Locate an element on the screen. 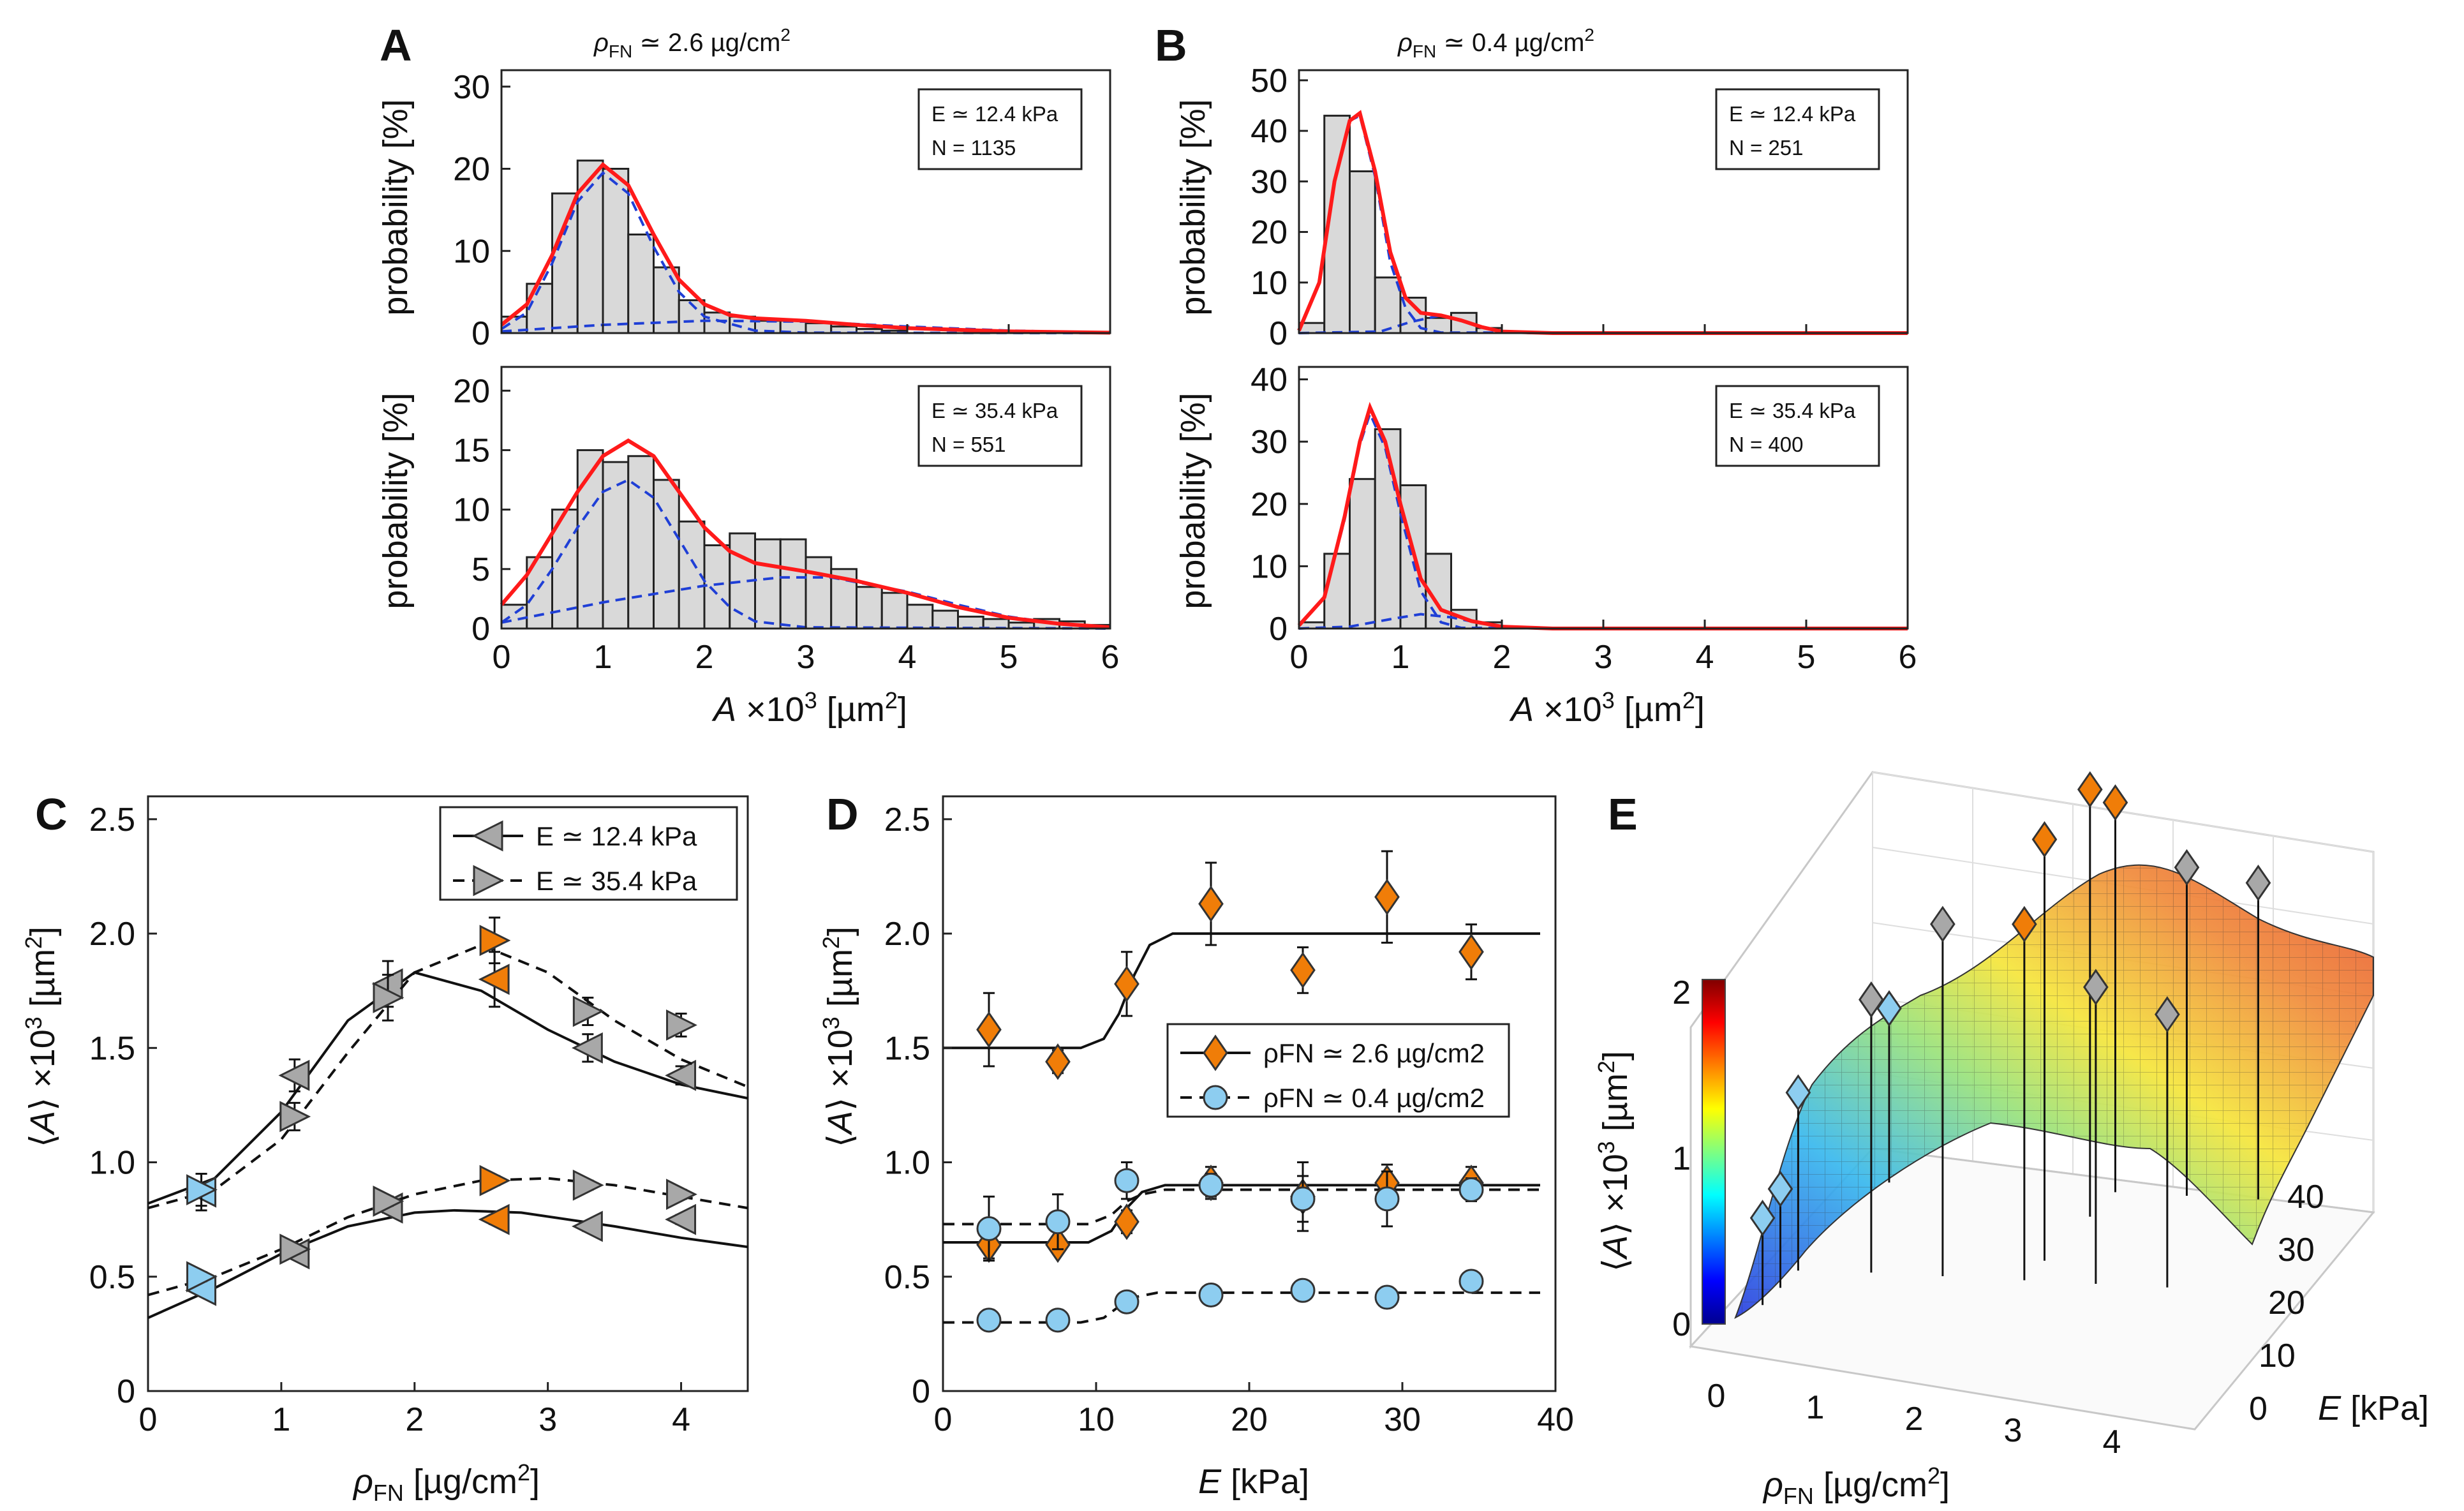 The image size is (2464, 1511). histogram-a-bottom: 0 5 10 15 20 0 1 2 3 4 5 6 E ≃ 35.4 kPa N = 551 is located at coordinates (786, 521).